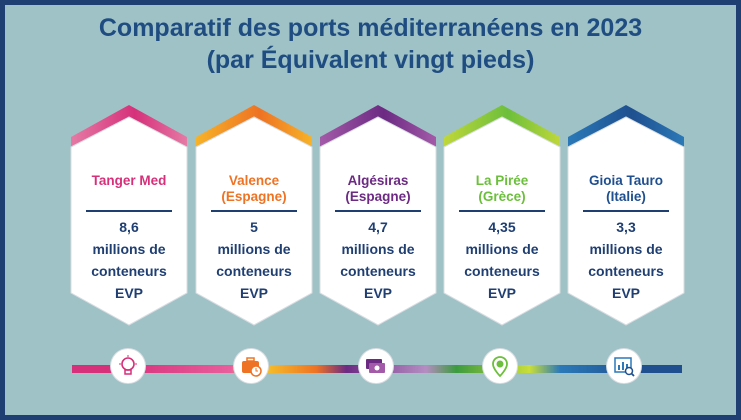  What do you see at coordinates (502, 180) in the screenshot?
I see `port-name-line: La Pirée` at bounding box center [502, 180].